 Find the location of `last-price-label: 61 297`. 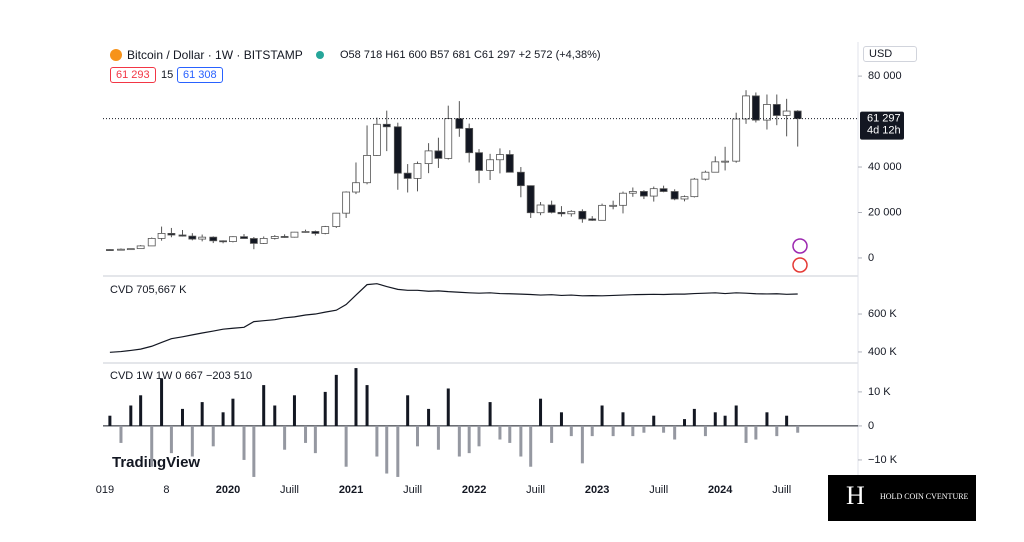

last-price-label: 61 297 is located at coordinates (884, 119).